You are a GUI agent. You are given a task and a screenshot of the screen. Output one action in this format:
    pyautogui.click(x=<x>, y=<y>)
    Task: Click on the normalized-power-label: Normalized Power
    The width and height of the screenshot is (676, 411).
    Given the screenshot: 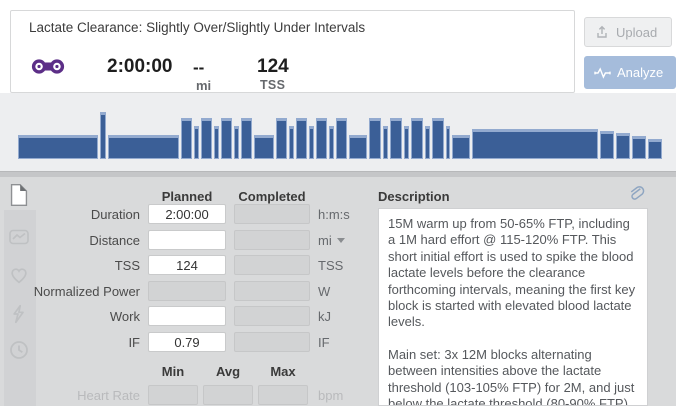 What is the action you would take?
    pyautogui.click(x=86, y=291)
    